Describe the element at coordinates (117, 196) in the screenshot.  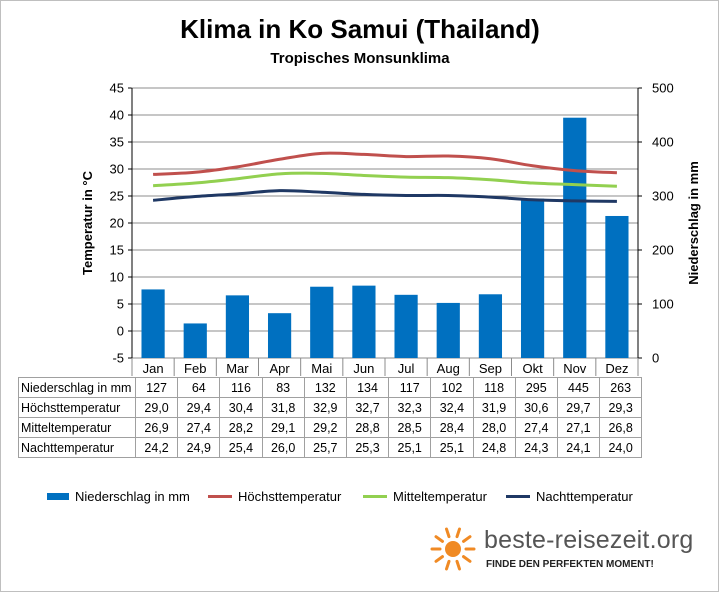
I see `left-axis-tick-label: 25` at that location.